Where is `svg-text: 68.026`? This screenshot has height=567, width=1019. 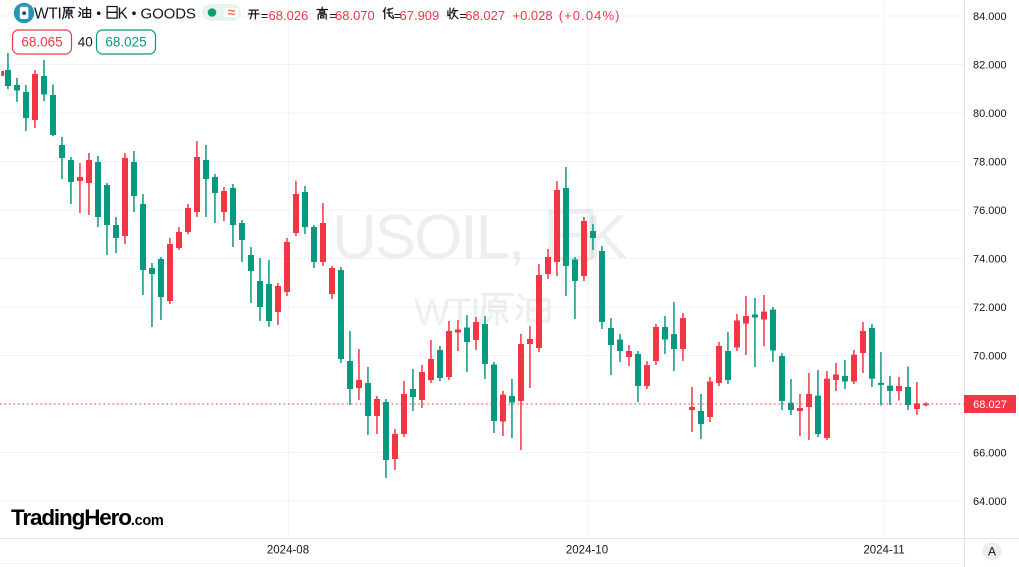
svg-text: 68.026 is located at coordinates (289, 15).